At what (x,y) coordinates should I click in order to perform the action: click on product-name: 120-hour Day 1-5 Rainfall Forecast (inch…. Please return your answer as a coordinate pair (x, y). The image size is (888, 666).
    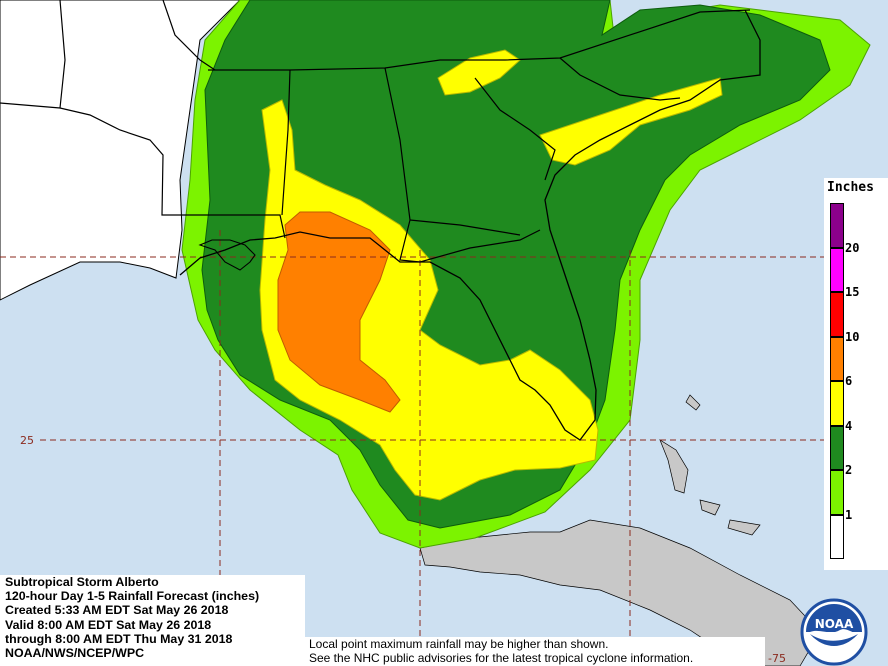
    Looking at the image, I should click on (132, 596).